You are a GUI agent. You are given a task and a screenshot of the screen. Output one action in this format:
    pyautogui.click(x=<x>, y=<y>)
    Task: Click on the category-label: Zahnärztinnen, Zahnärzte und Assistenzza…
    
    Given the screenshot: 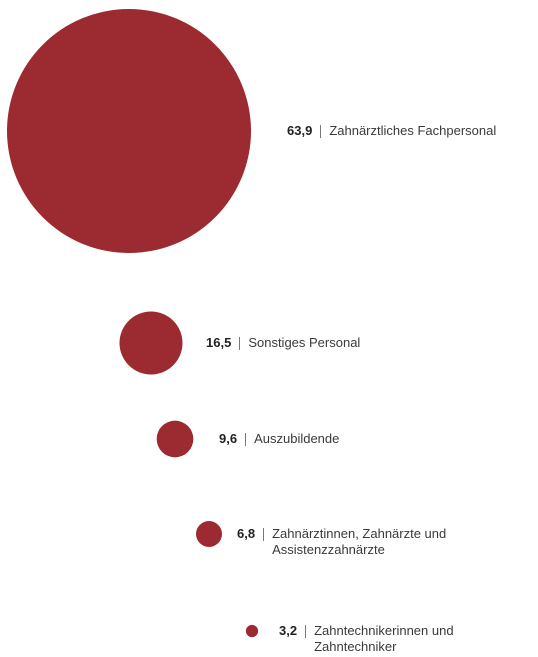 What is the action you would take?
    pyautogui.click(x=359, y=541)
    